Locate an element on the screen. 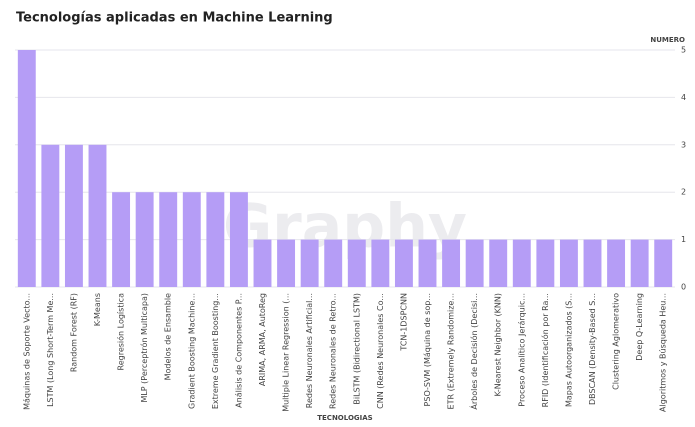  y-tick-label: 4 is located at coordinates (683, 97).